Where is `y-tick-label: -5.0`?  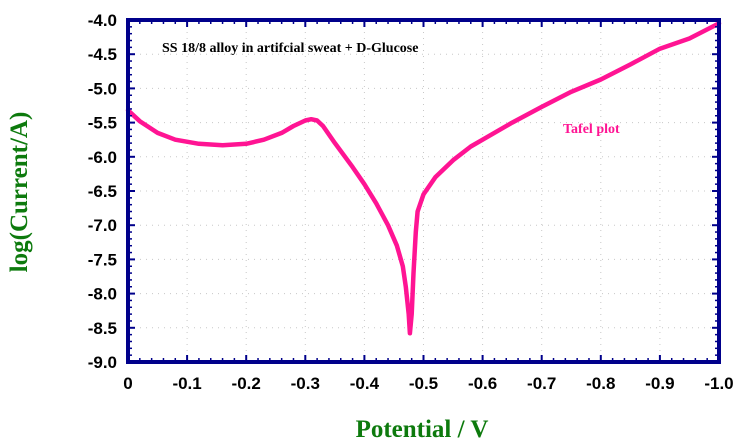
y-tick-label: -5.0 is located at coordinates (102, 88).